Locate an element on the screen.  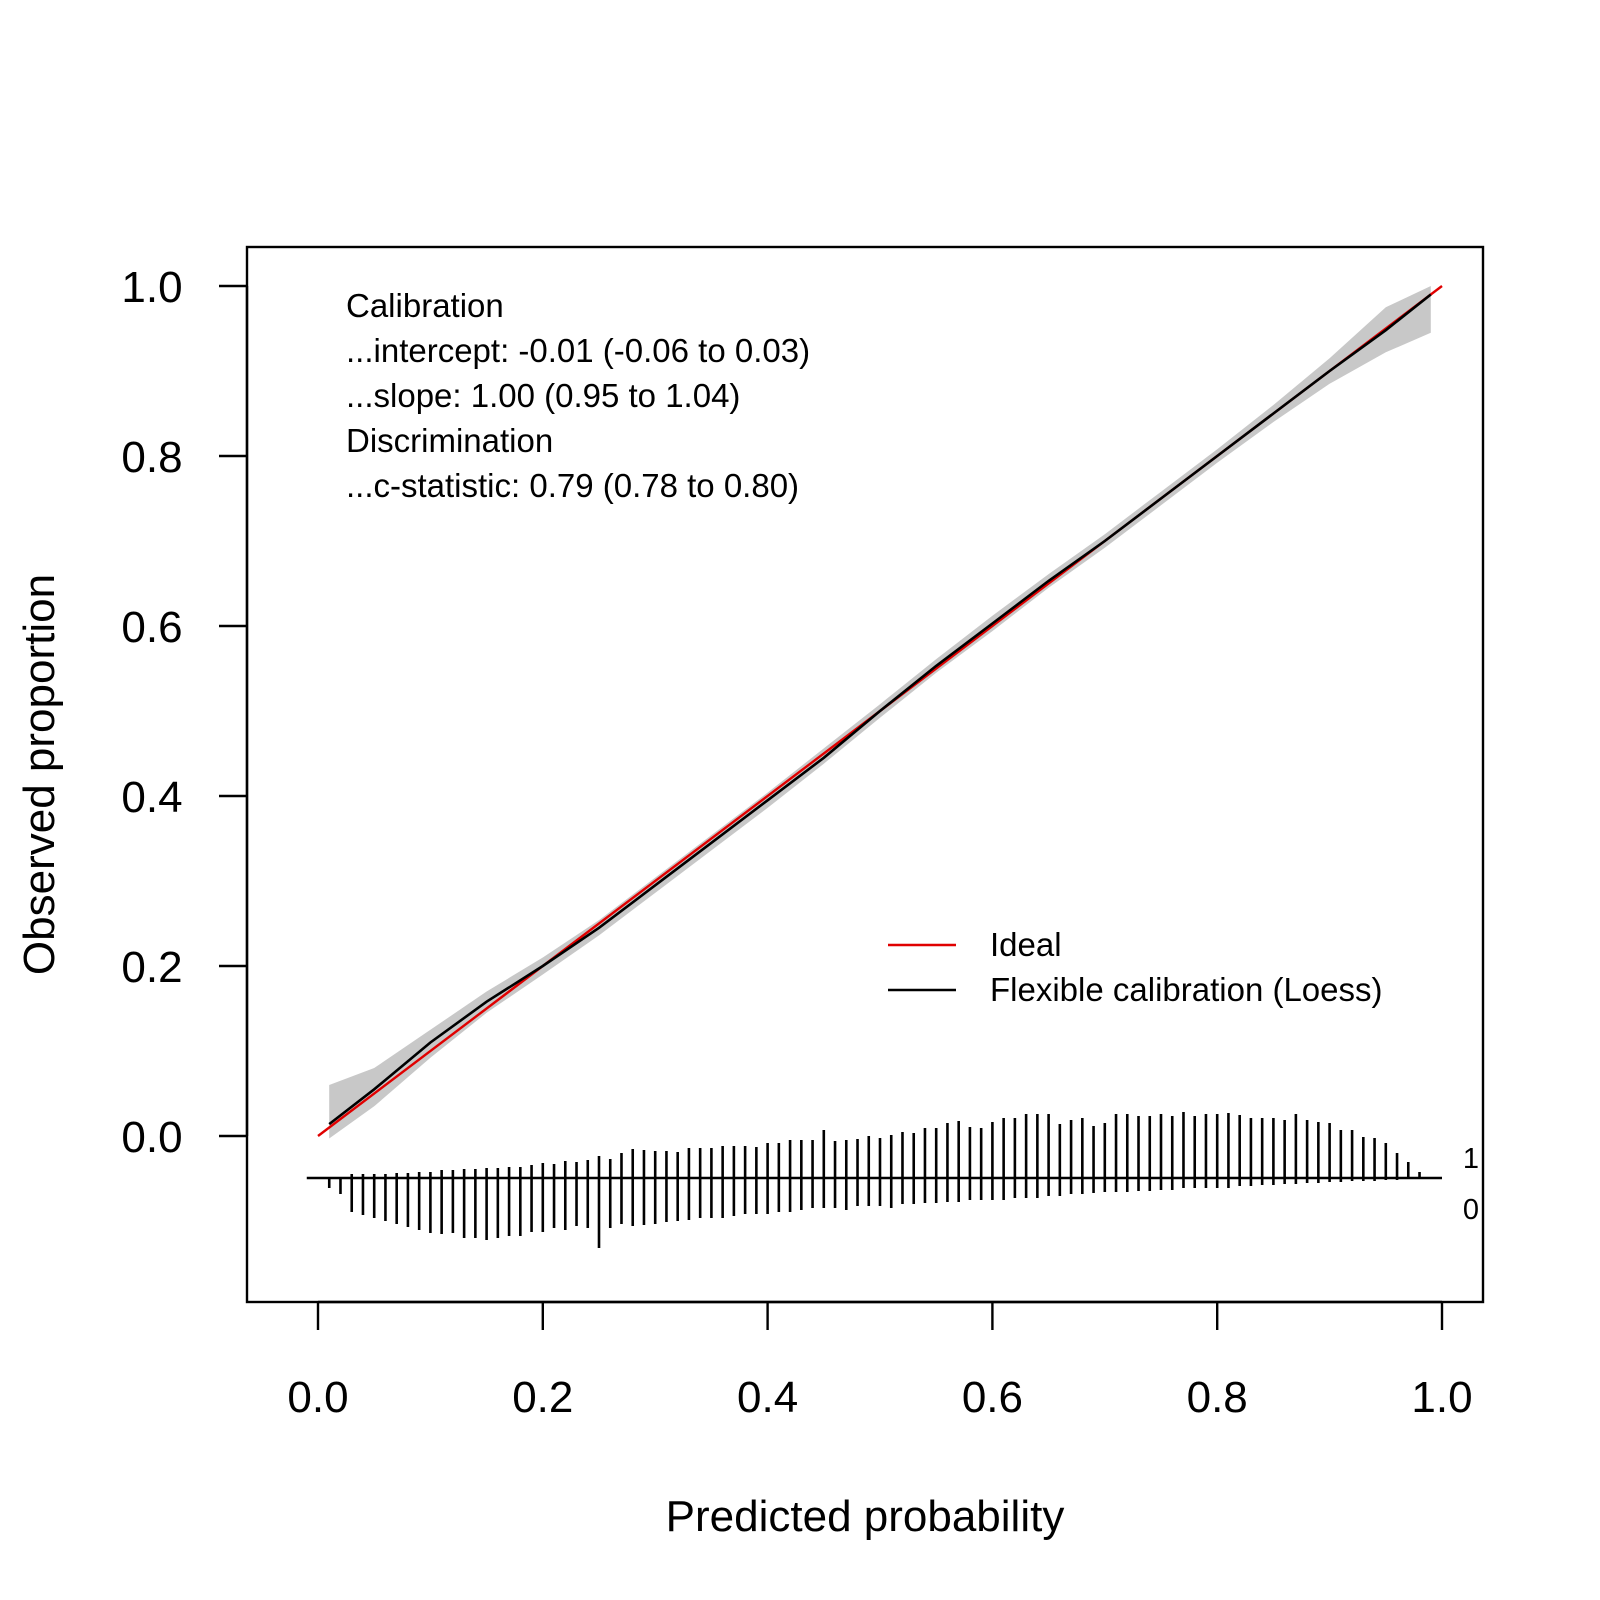
x-tick-label: 0.6 is located at coordinates (992, 1397).